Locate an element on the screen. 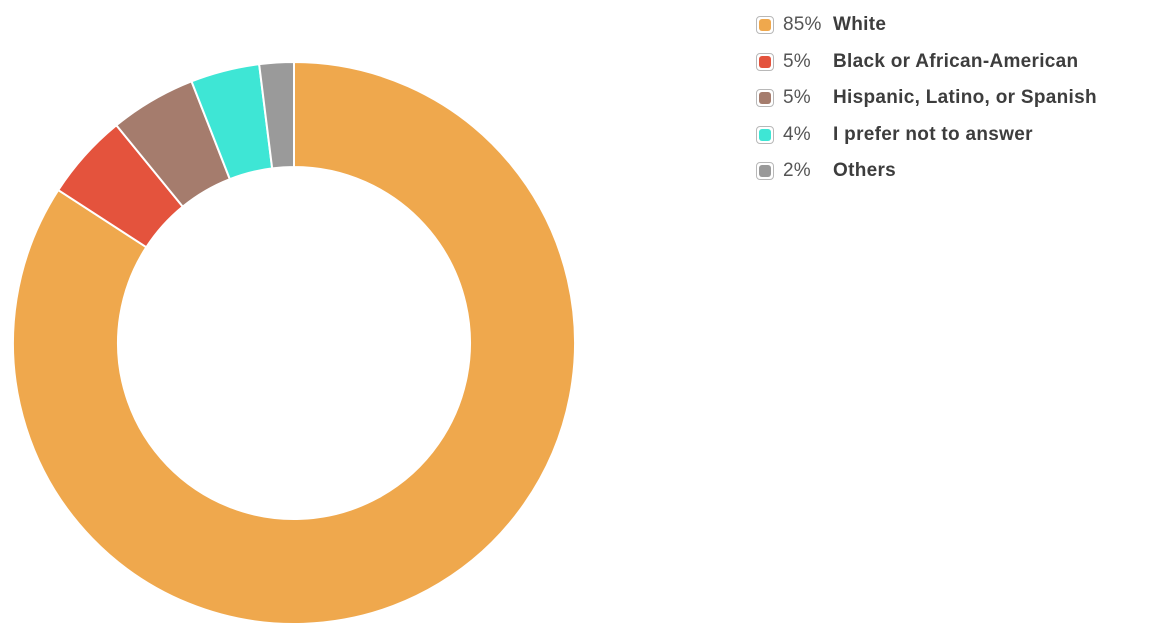  legend-percent: 2% is located at coordinates (797, 171).